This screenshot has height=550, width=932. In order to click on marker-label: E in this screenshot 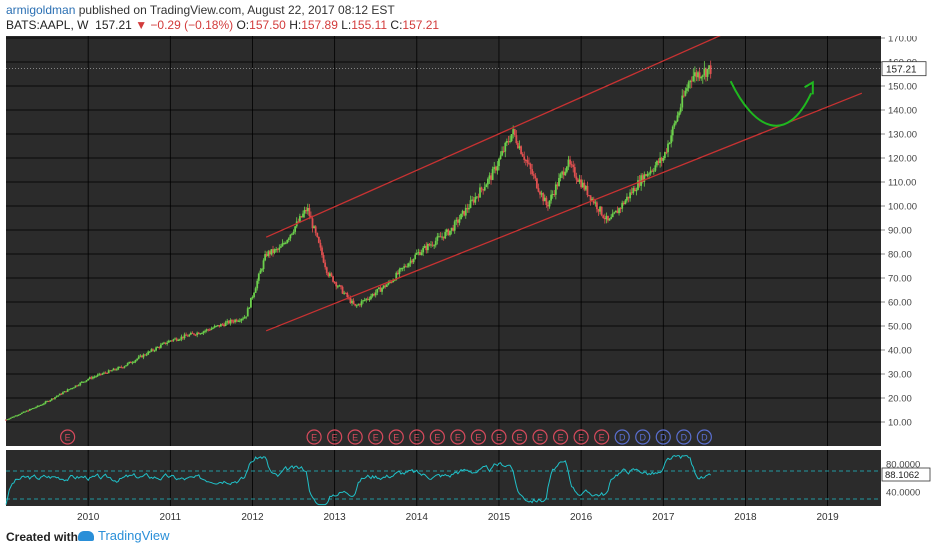, I will do `click(540, 438)`.